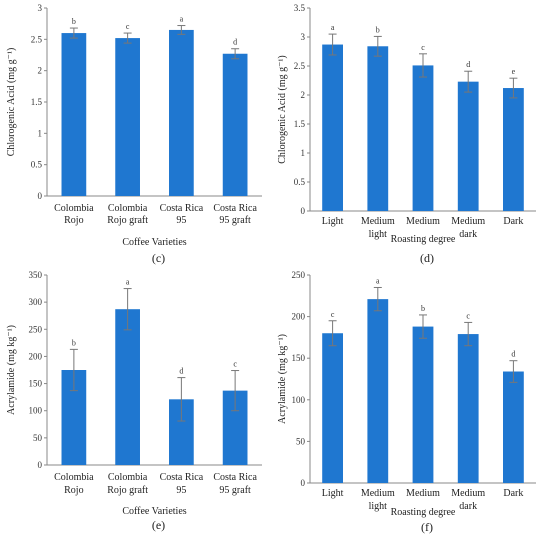 The width and height of the screenshot is (550, 539). Describe the element at coordinates (158, 525) in the screenshot. I see `panel-label: (e)` at that location.